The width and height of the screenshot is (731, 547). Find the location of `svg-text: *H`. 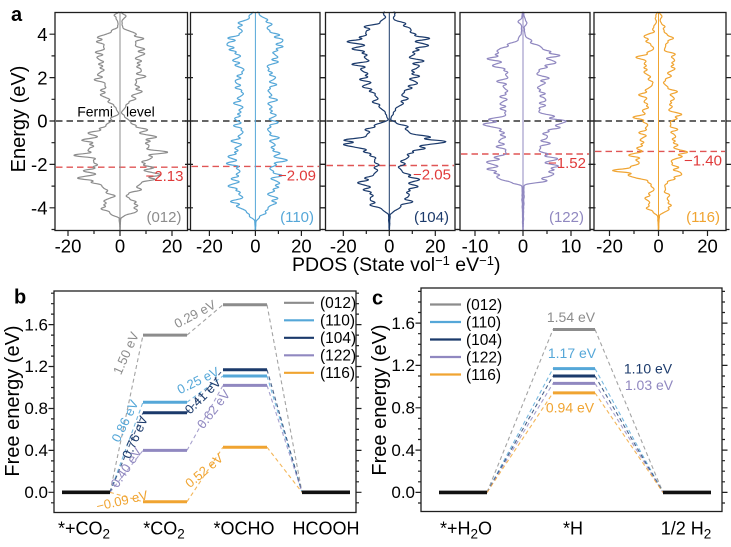

svg-text: *H is located at coordinates (573, 529).